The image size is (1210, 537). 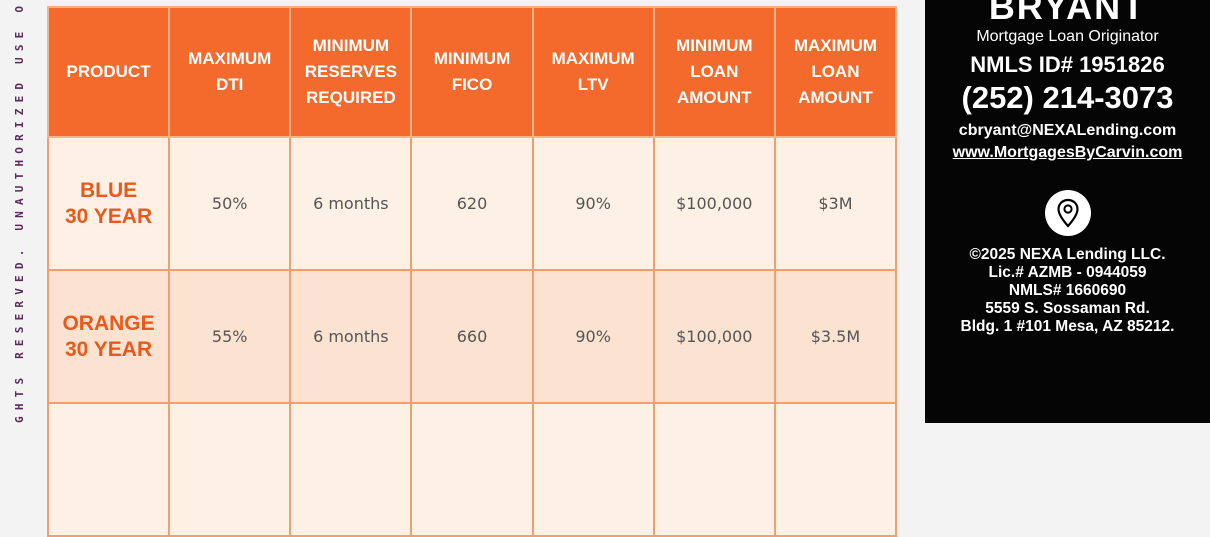 What do you see at coordinates (714, 72) in the screenshot?
I see `header-cell: MINIMUM LOAN AMOUNT` at bounding box center [714, 72].